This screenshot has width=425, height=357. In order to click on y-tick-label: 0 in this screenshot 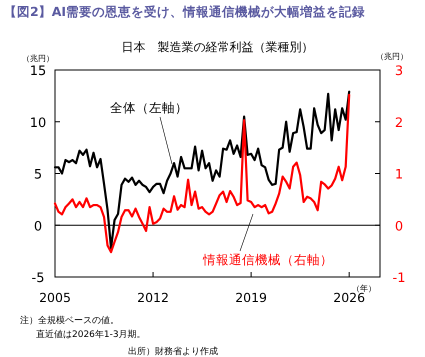, I will do `click(38, 226)`.